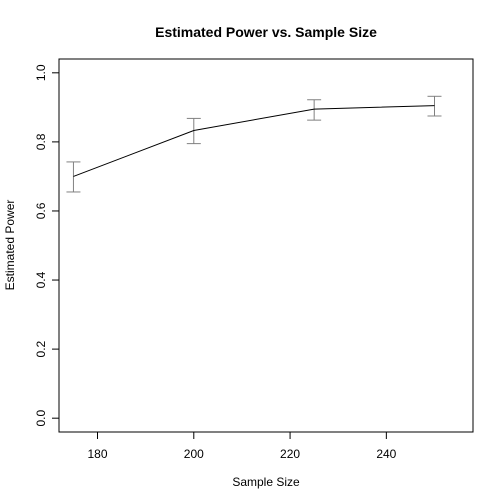 Image resolution: width=504 pixels, height=504 pixels. Describe the element at coordinates (41, 279) in the screenshot. I see `y-tick-label: 0.4` at that location.